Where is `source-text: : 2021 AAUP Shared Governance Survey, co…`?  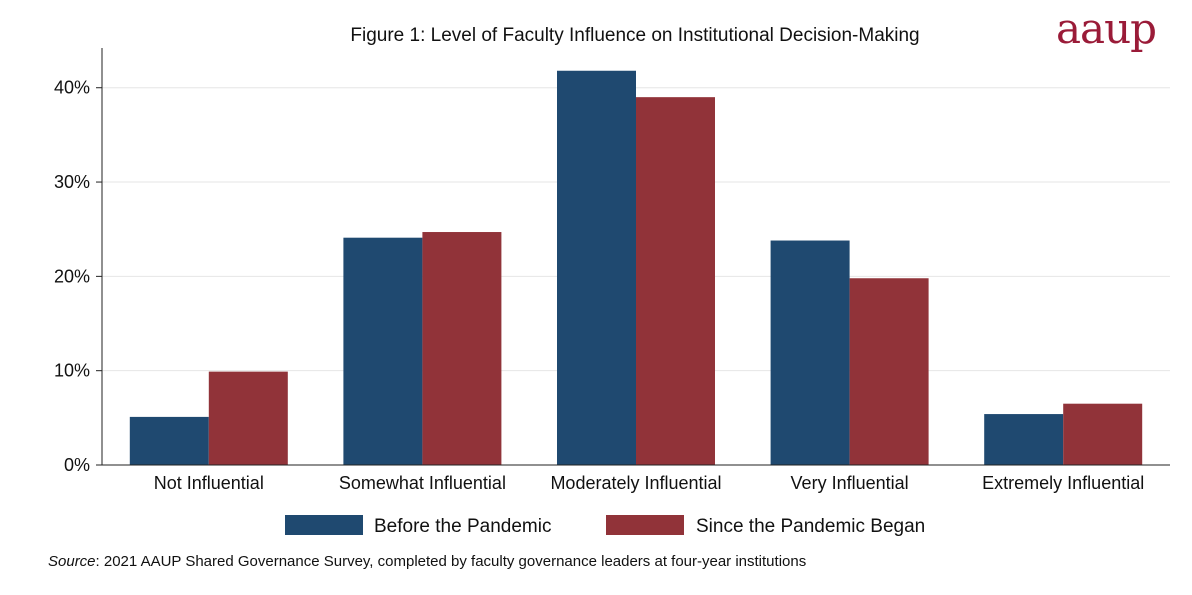
source-text: : 2021 AAUP Shared Governance Survey, co… is located at coordinates (451, 561).